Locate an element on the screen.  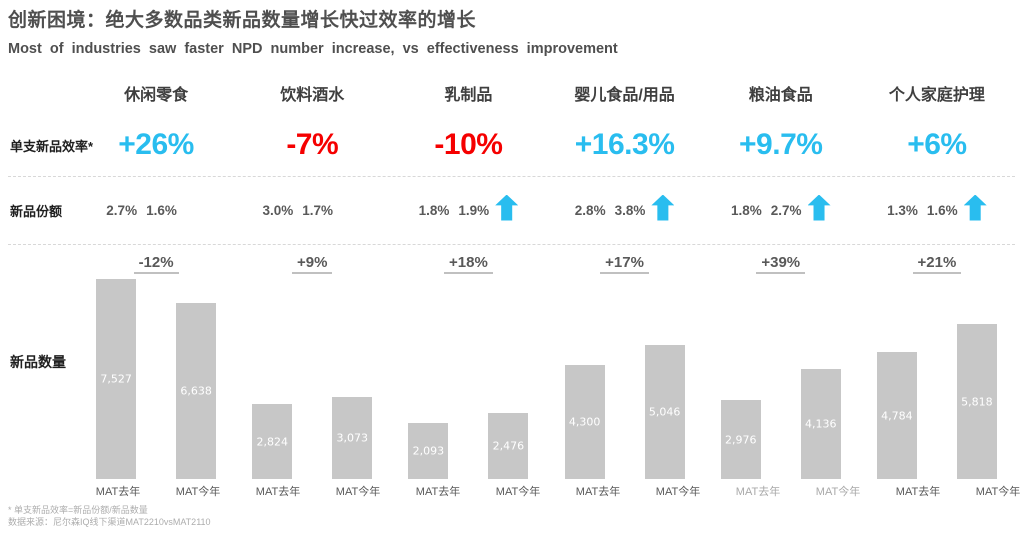
category-header: 休闲零食 is located at coordinates (156, 95).